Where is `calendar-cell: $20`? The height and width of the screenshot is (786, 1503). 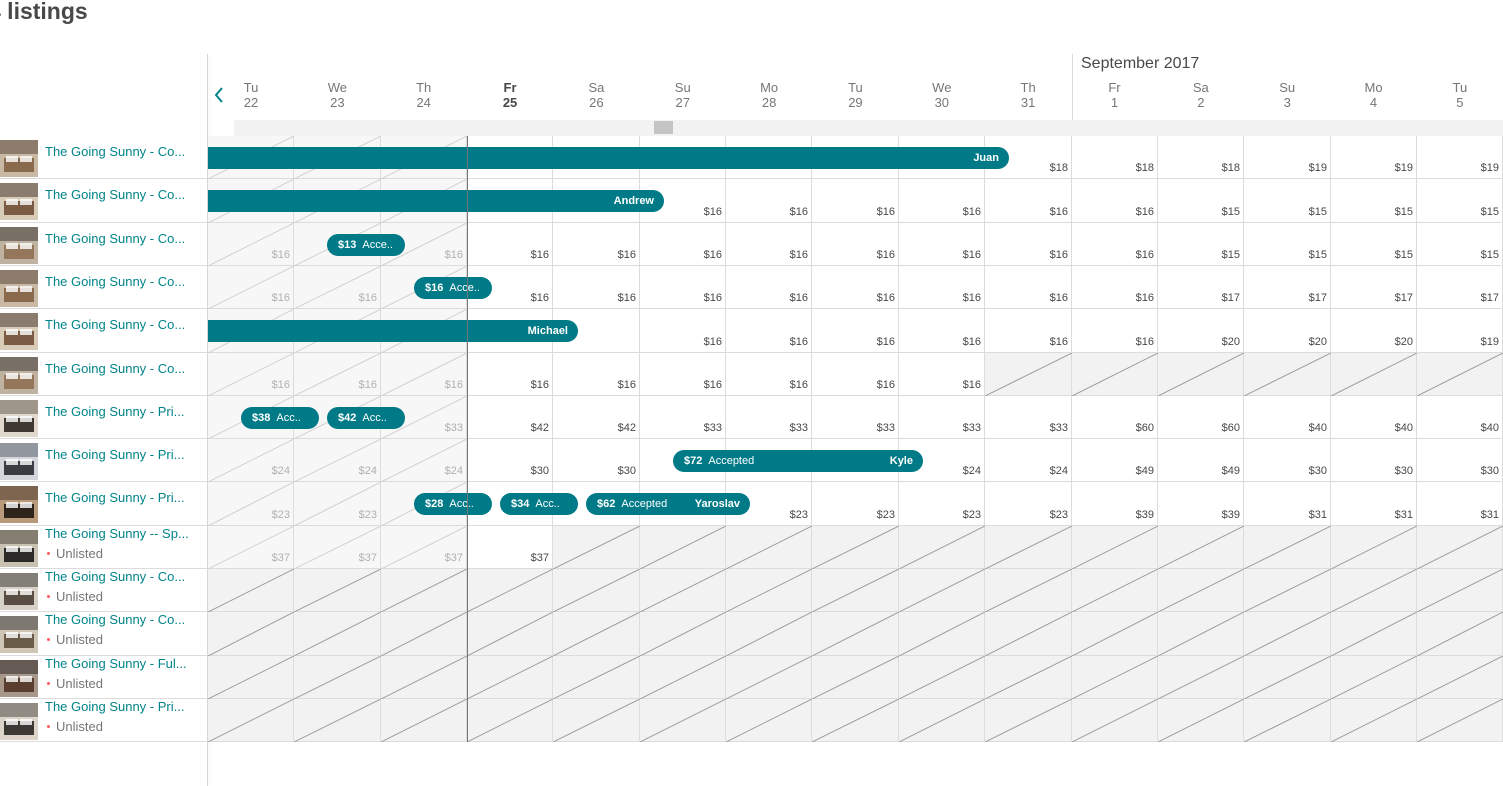 calendar-cell: $20 is located at coordinates (1374, 331).